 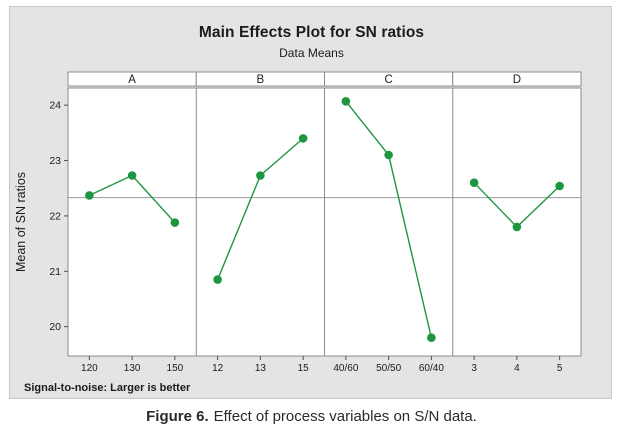 I want to click on signal-to-noise-footnote: Signal-to-noise: Larger is better, so click(x=107, y=388).